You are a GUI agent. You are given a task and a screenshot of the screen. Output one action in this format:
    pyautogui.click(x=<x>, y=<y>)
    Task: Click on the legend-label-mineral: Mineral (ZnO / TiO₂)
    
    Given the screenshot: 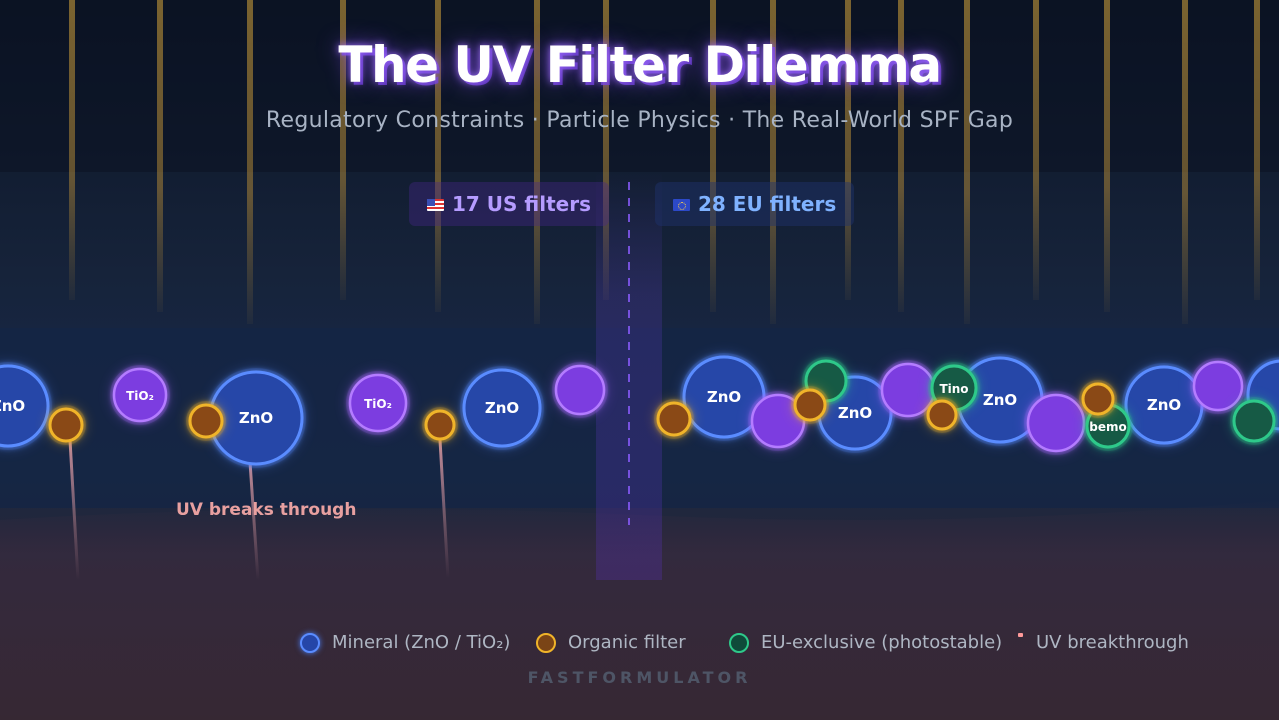 What is the action you would take?
    pyautogui.click(x=421, y=642)
    